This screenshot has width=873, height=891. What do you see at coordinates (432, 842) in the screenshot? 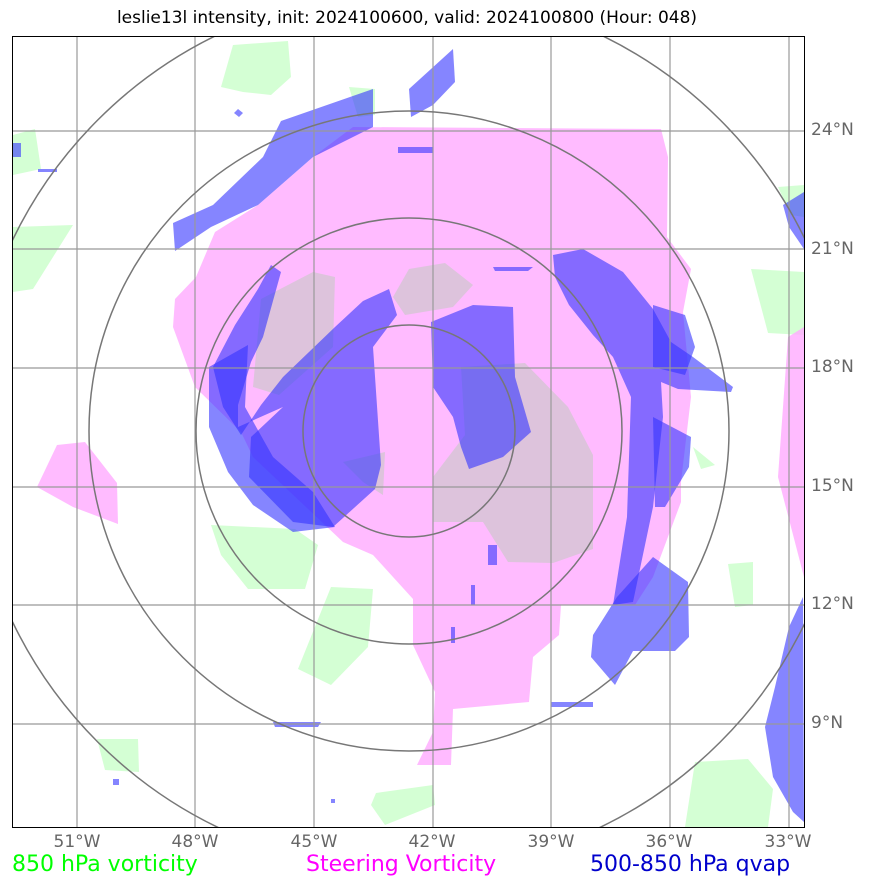
I see `lon-label-42w: 42°W` at bounding box center [432, 842].